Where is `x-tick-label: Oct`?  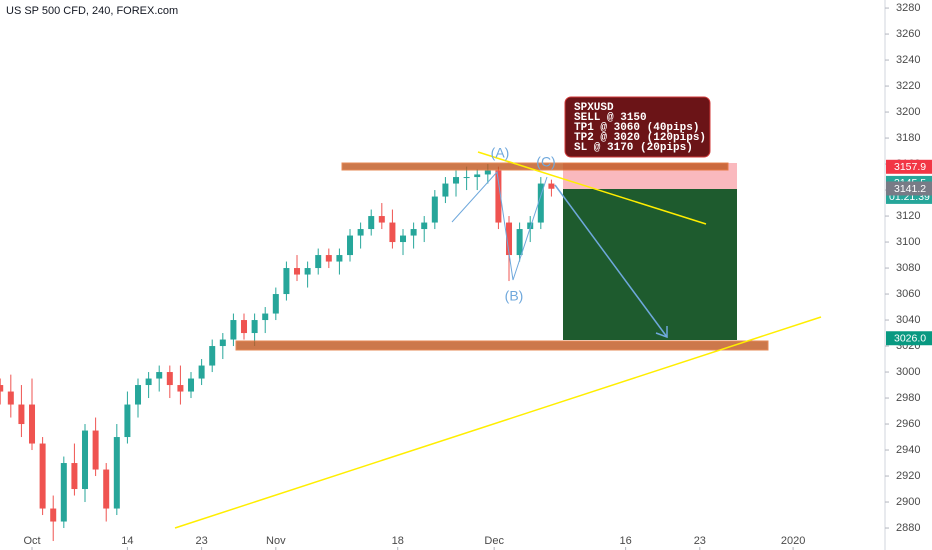 x-tick-label: Oct is located at coordinates (31, 541).